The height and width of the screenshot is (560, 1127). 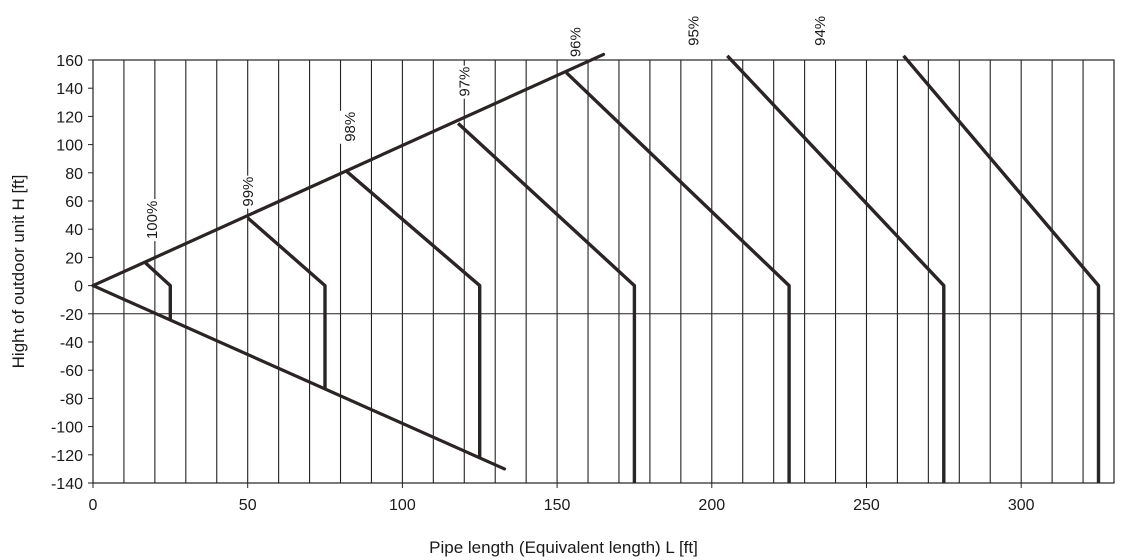 What do you see at coordinates (248, 505) in the screenshot?
I see `x-tick-label: 50` at bounding box center [248, 505].